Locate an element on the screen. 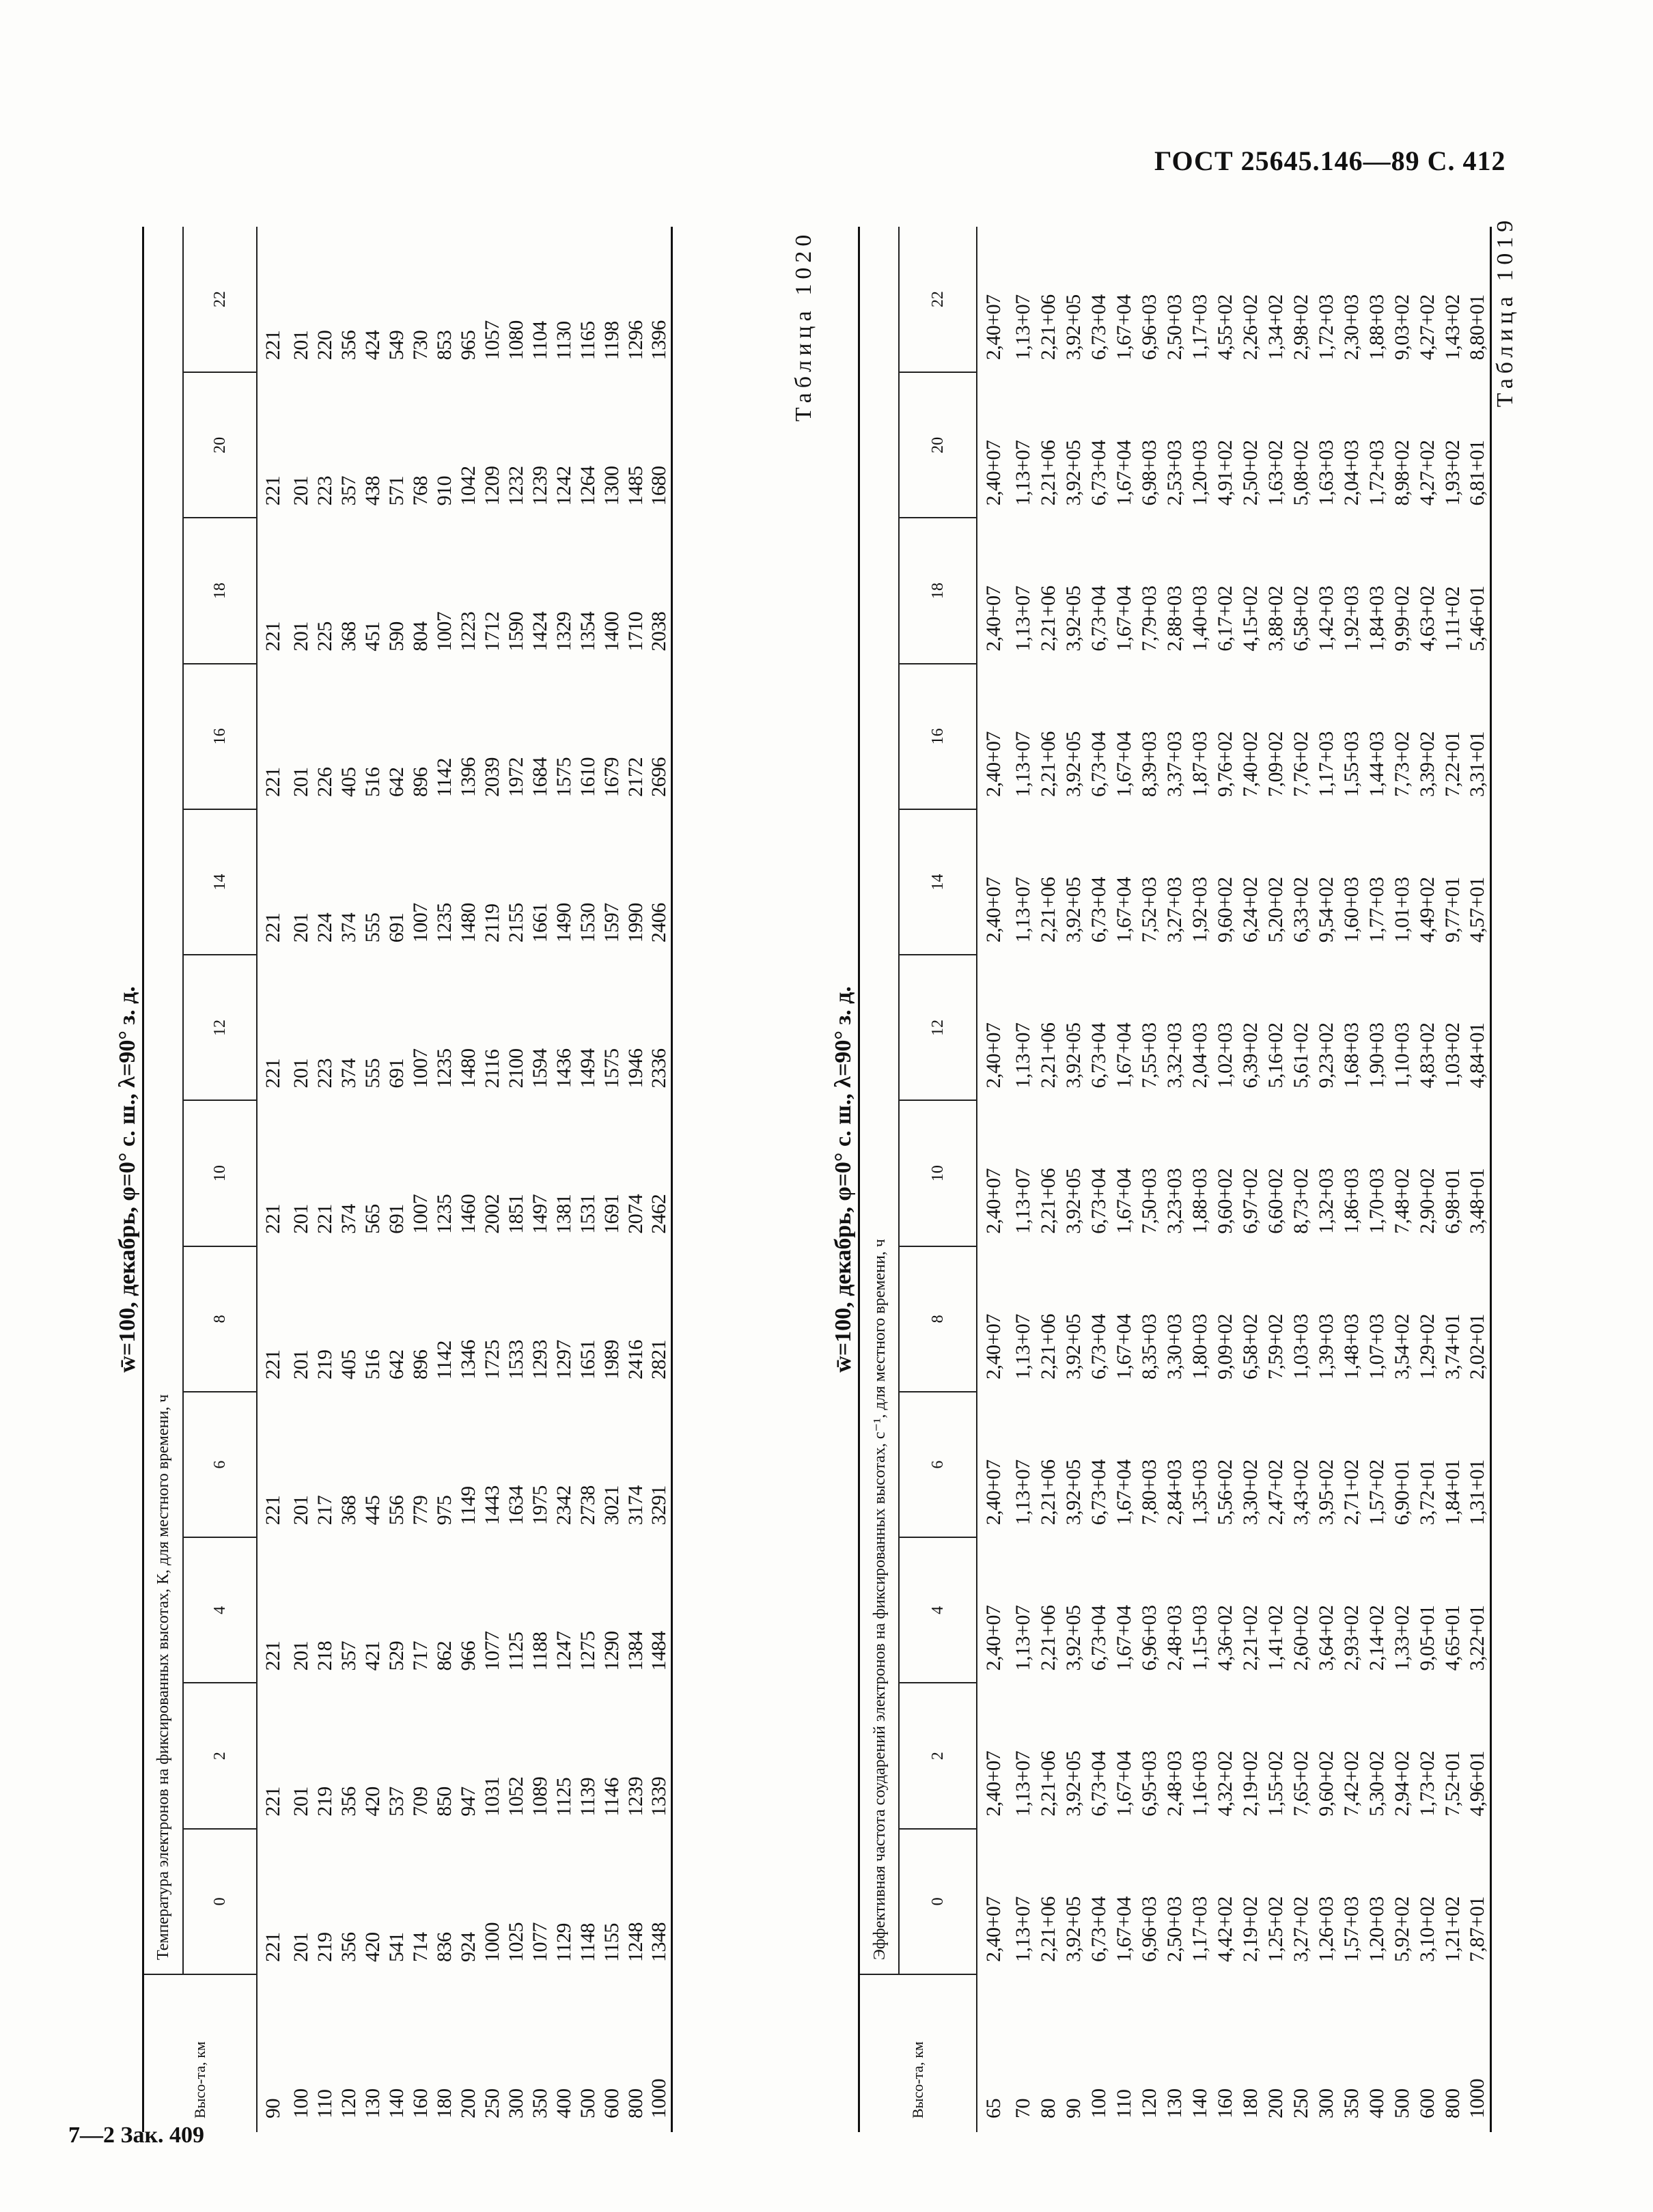 This screenshot has height=2212, width=1653. value-cell: 1,63+03 is located at coordinates (1325, 473).